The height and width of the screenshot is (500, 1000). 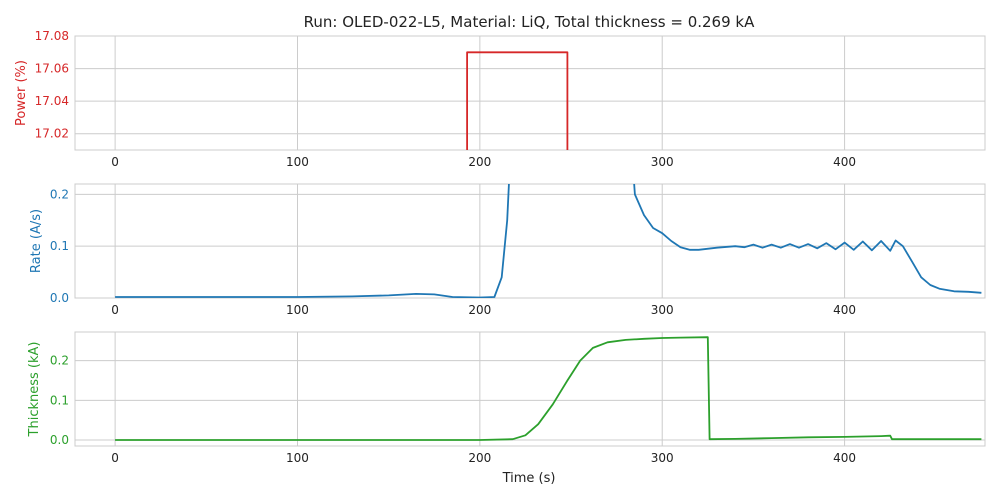 I want to click on thickness-y-tick-label: 0.2, so click(x=59, y=361).